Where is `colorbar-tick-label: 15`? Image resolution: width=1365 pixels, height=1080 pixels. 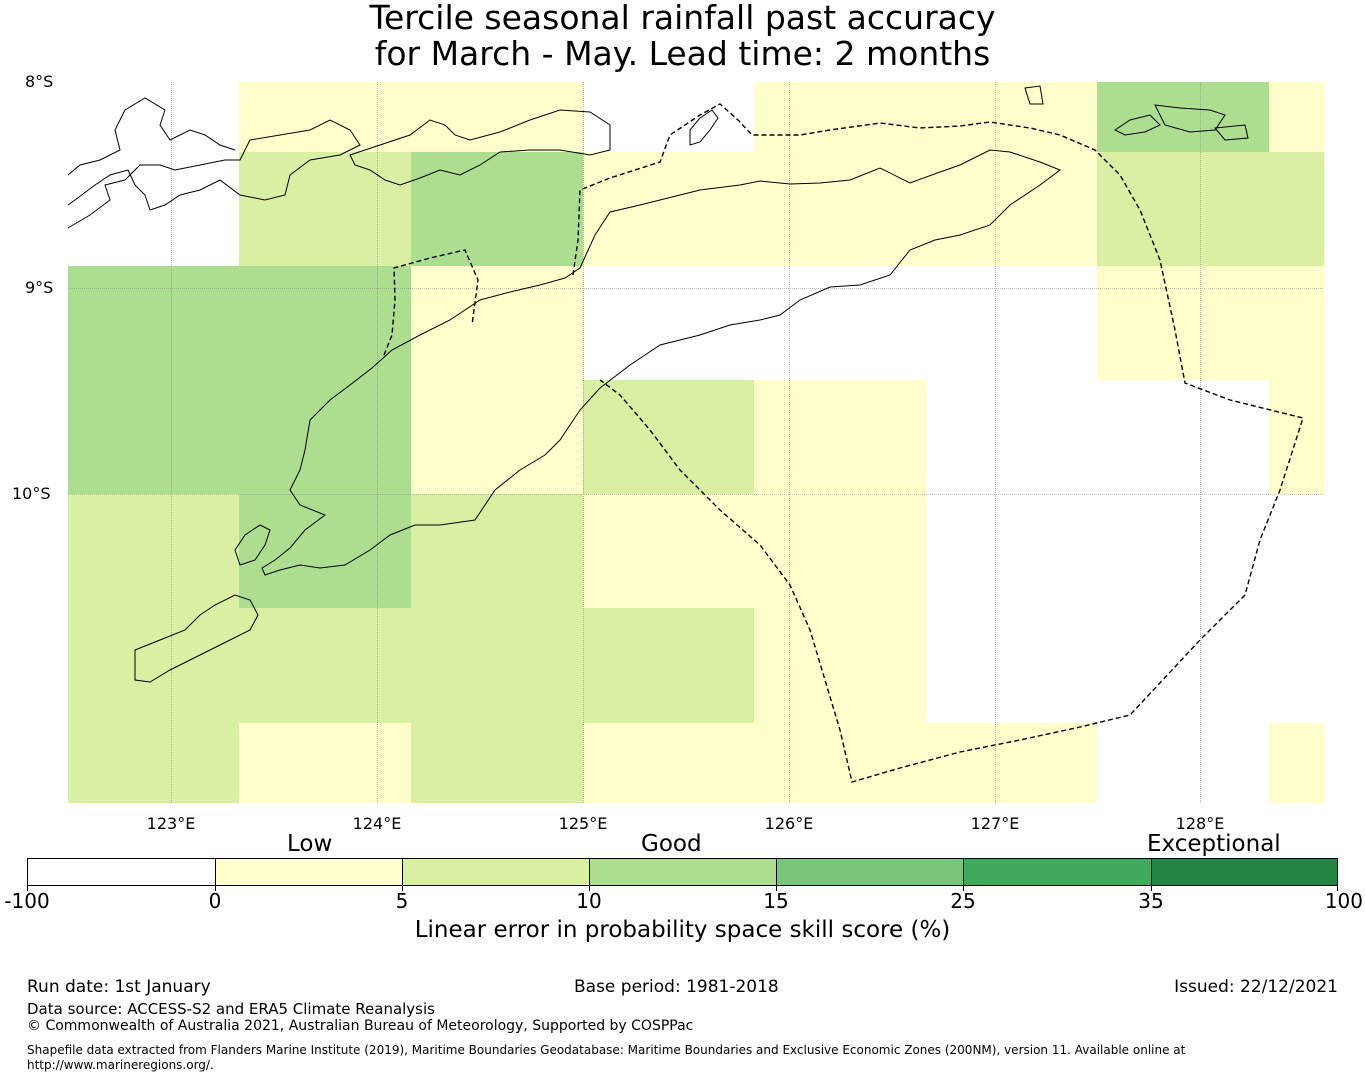
colorbar-tick-label: 15 is located at coordinates (776, 901).